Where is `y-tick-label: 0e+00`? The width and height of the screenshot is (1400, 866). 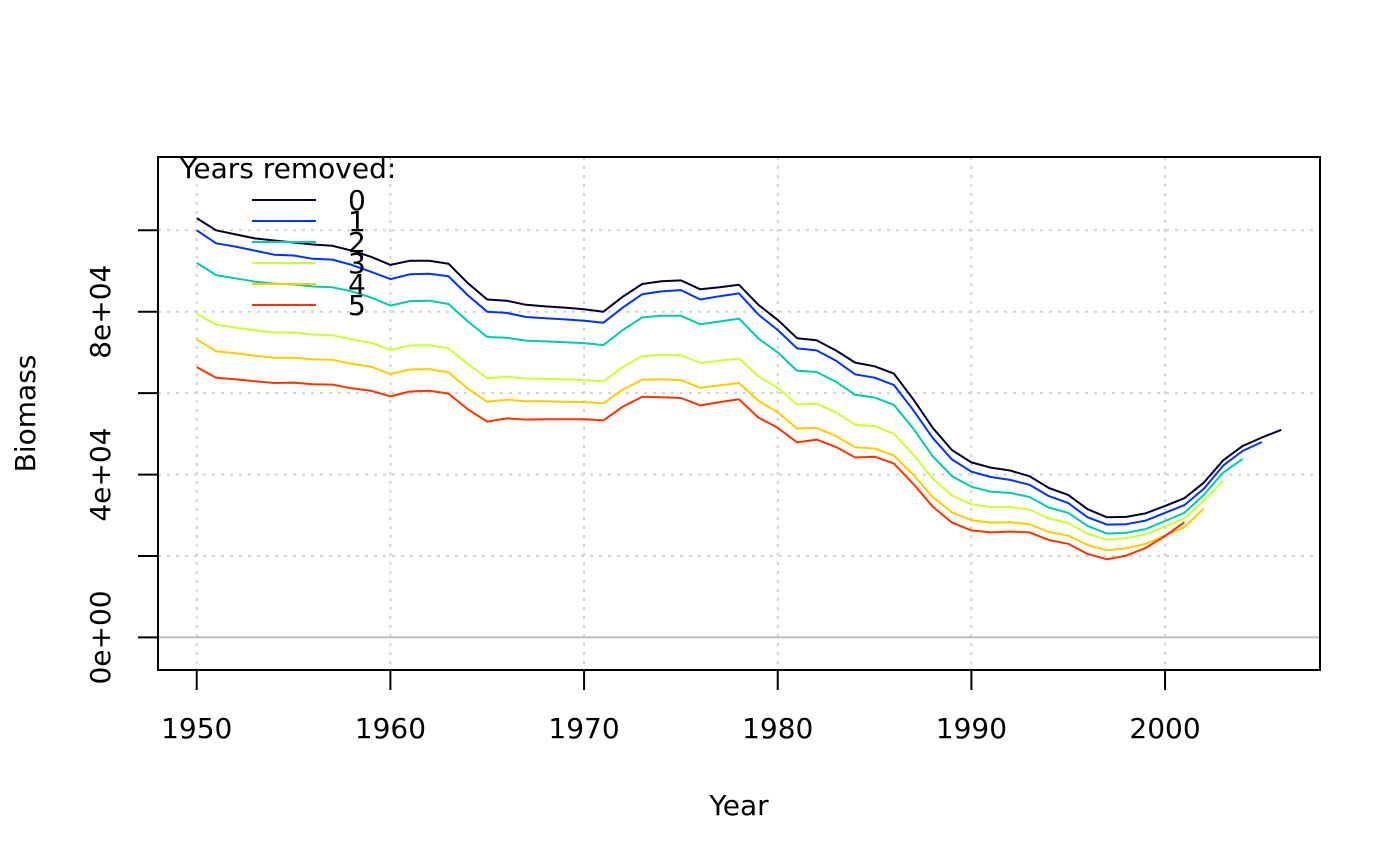
y-tick-label: 0e+00 is located at coordinates (100, 637).